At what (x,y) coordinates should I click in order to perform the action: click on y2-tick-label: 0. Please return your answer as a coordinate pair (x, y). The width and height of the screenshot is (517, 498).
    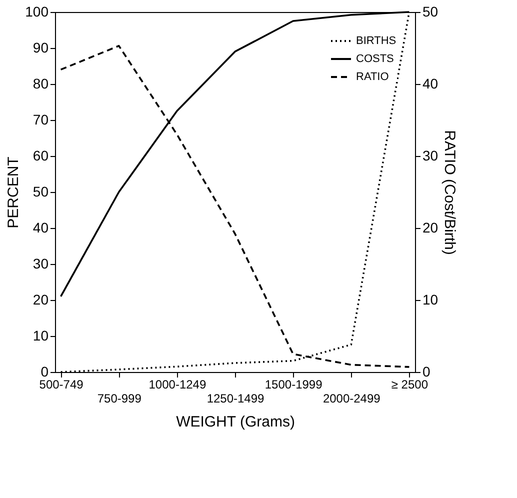
    Looking at the image, I should click on (426, 372).